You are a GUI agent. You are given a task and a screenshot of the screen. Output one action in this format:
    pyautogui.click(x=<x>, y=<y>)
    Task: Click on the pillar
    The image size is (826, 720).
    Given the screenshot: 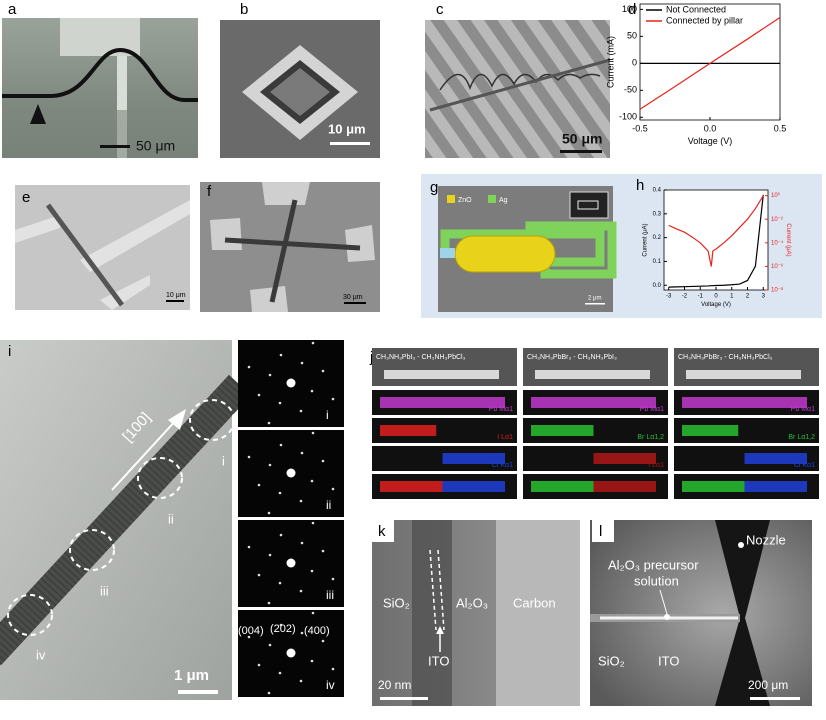 What is the action you would take?
    pyautogui.click(x=122, y=107)
    